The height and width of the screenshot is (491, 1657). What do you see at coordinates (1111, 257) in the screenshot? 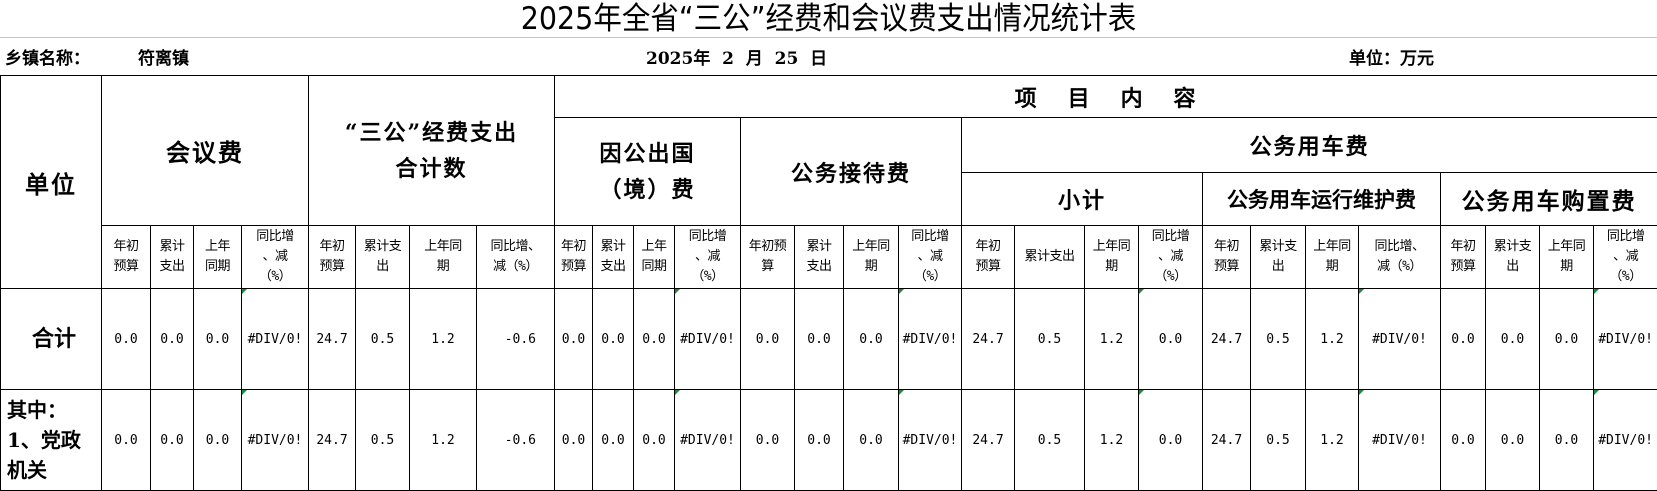
I see `vehicle-subtotal-same-period-last-year-header: 上年同 期` at bounding box center [1111, 257].